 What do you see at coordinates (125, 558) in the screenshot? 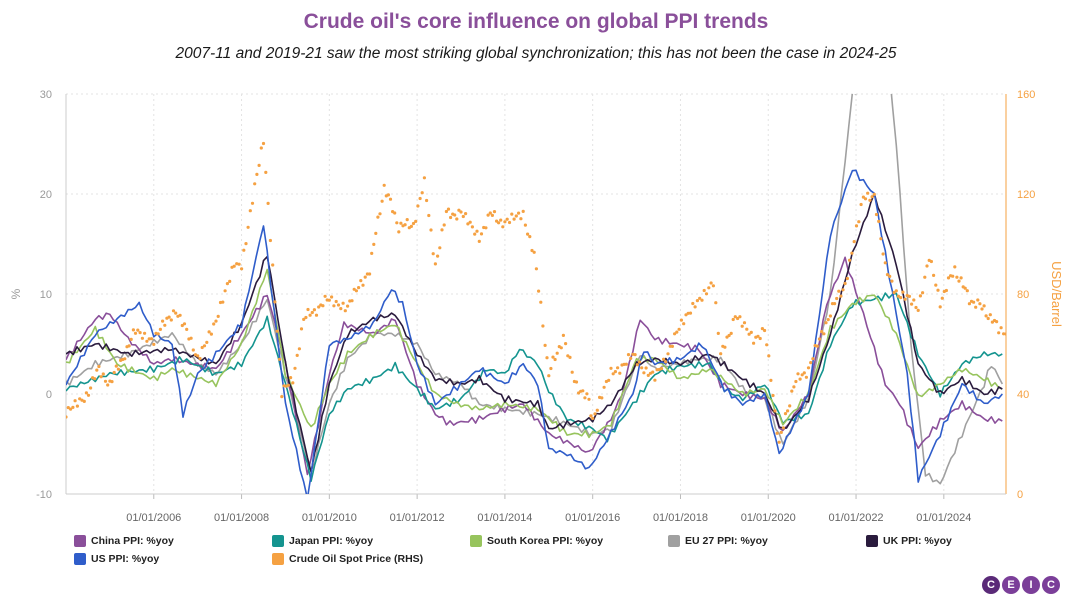
I see `legend-label: US PPI: %yoy` at bounding box center [125, 558].